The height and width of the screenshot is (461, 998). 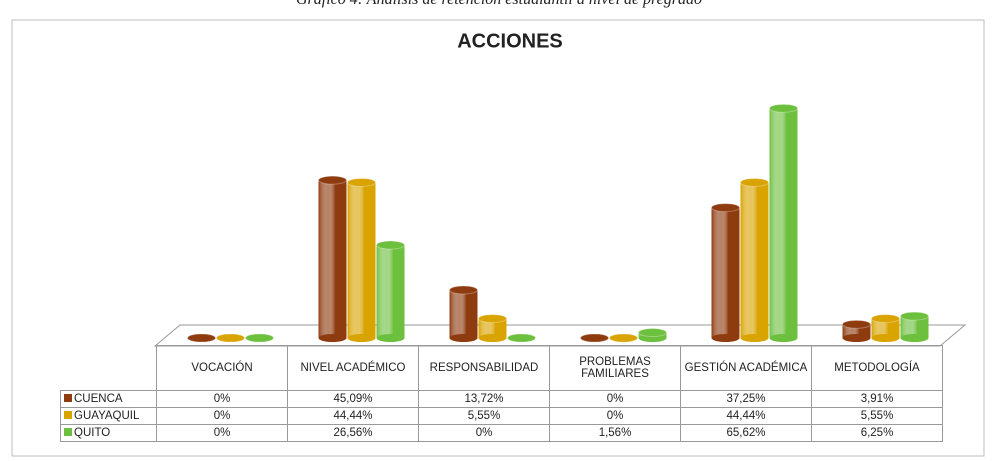 What do you see at coordinates (353, 433) in the screenshot?
I see `value-label: 26,56%` at bounding box center [353, 433].